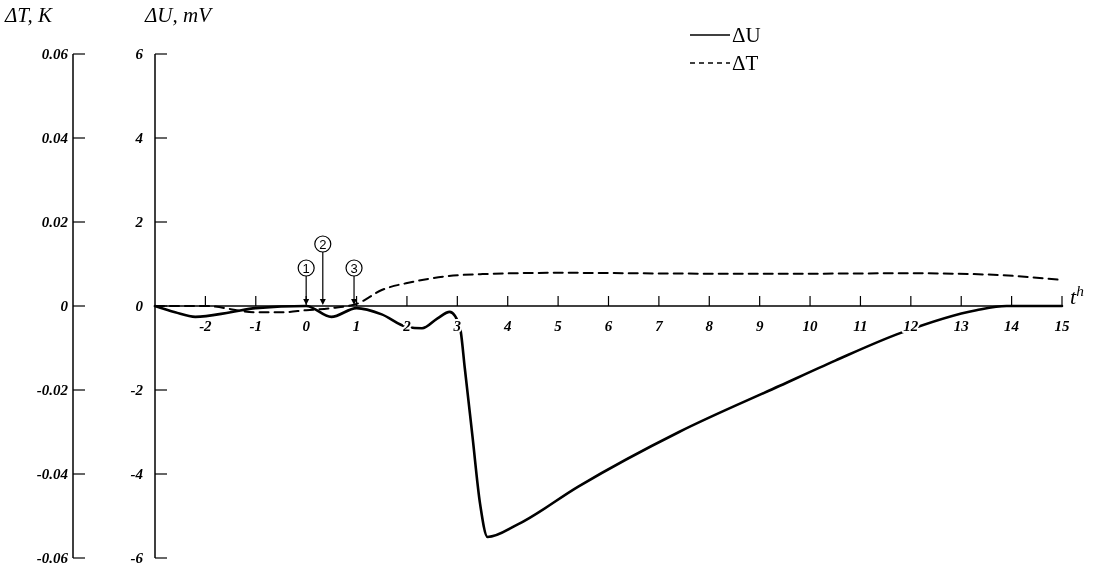 The image size is (1095, 565). I want to click on legend-label: ΔU, so click(746, 35).